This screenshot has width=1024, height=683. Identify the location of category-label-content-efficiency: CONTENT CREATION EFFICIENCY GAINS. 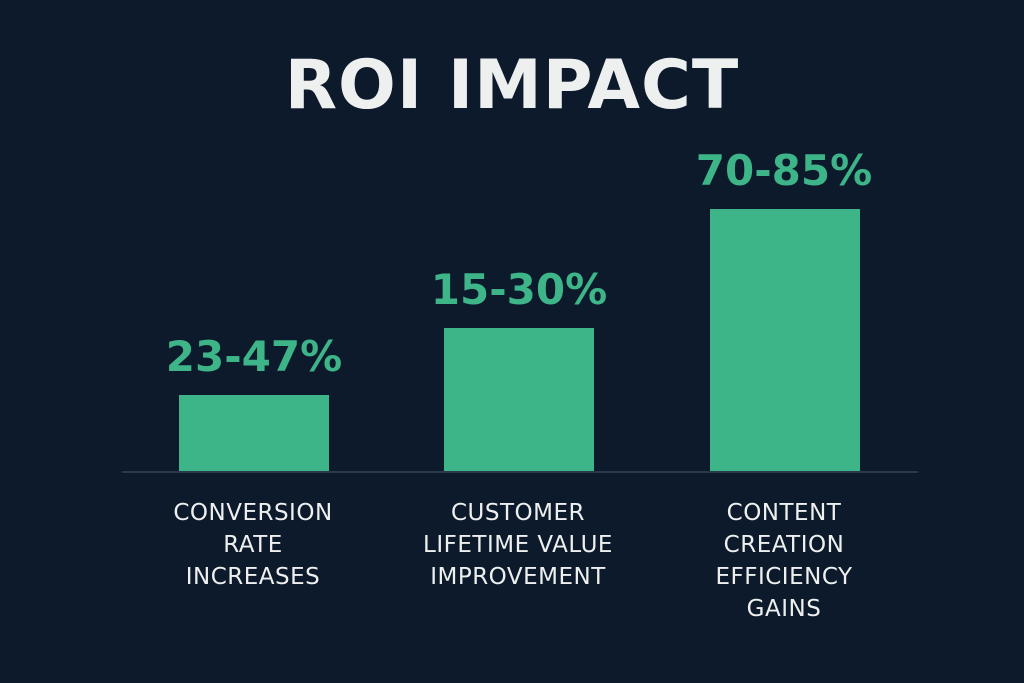
(784, 561).